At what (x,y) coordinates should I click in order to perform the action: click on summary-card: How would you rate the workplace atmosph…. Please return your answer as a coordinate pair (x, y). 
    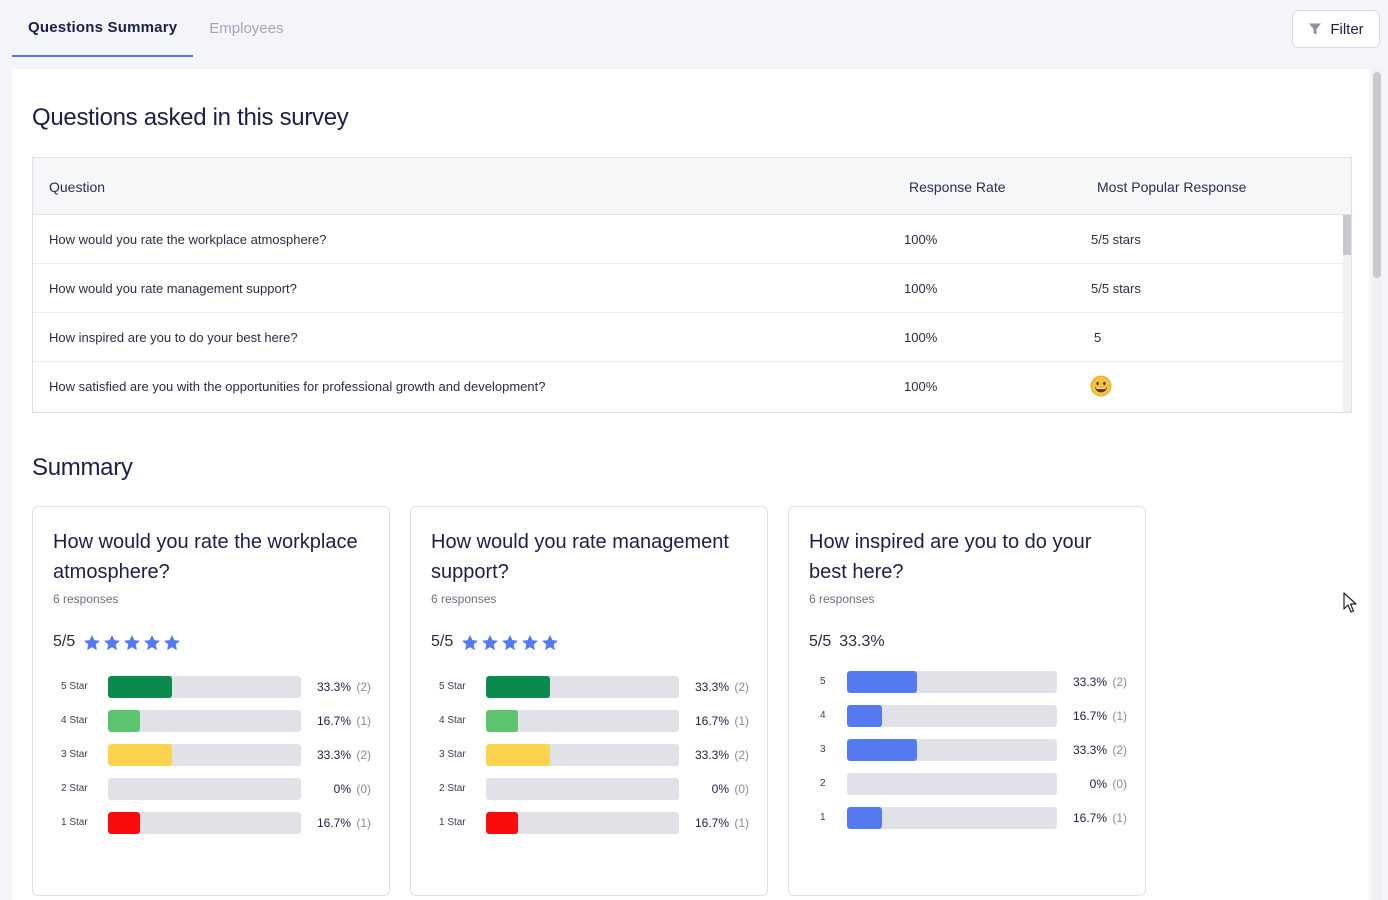
    Looking at the image, I should click on (211, 701).